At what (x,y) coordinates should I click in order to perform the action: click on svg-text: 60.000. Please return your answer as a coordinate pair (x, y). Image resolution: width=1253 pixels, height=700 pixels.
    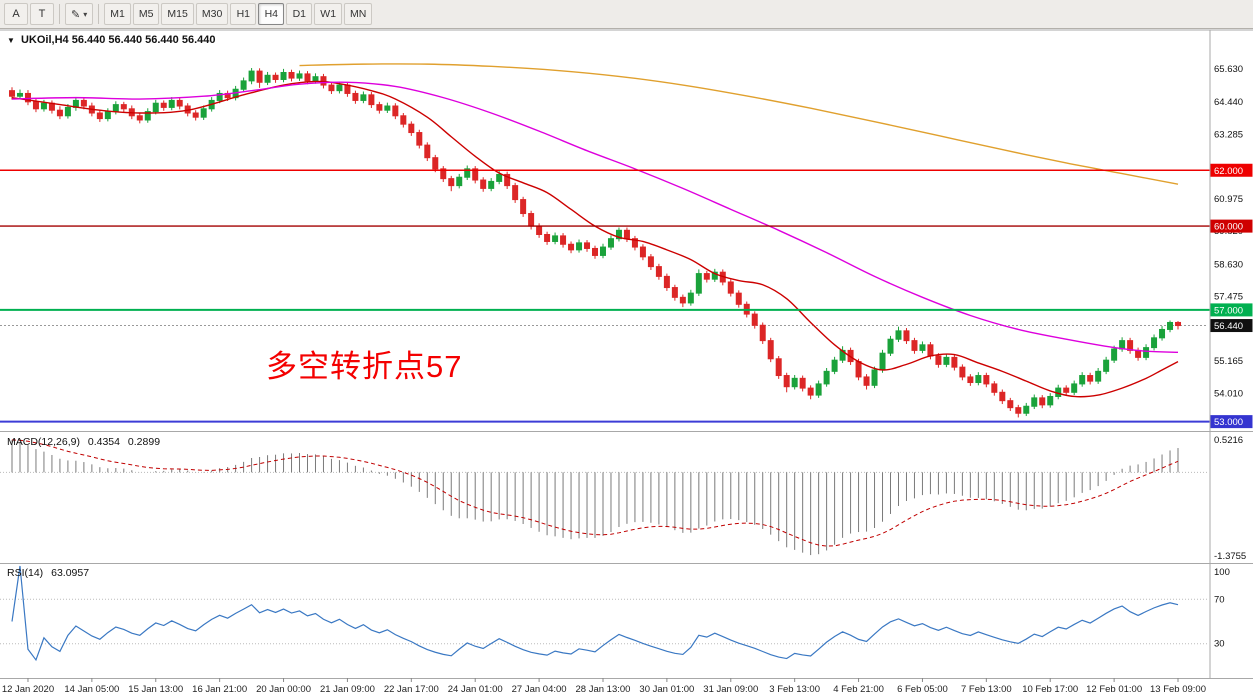
    Looking at the image, I should click on (1228, 227).